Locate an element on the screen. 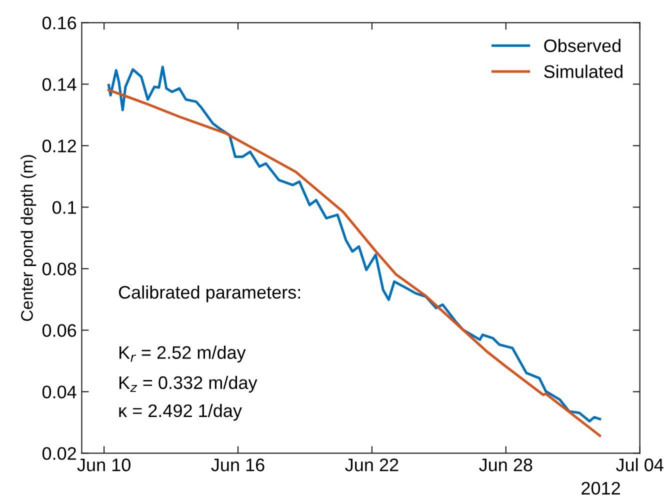  y-axis-title: Center pond depth (m) is located at coordinates (28, 238).